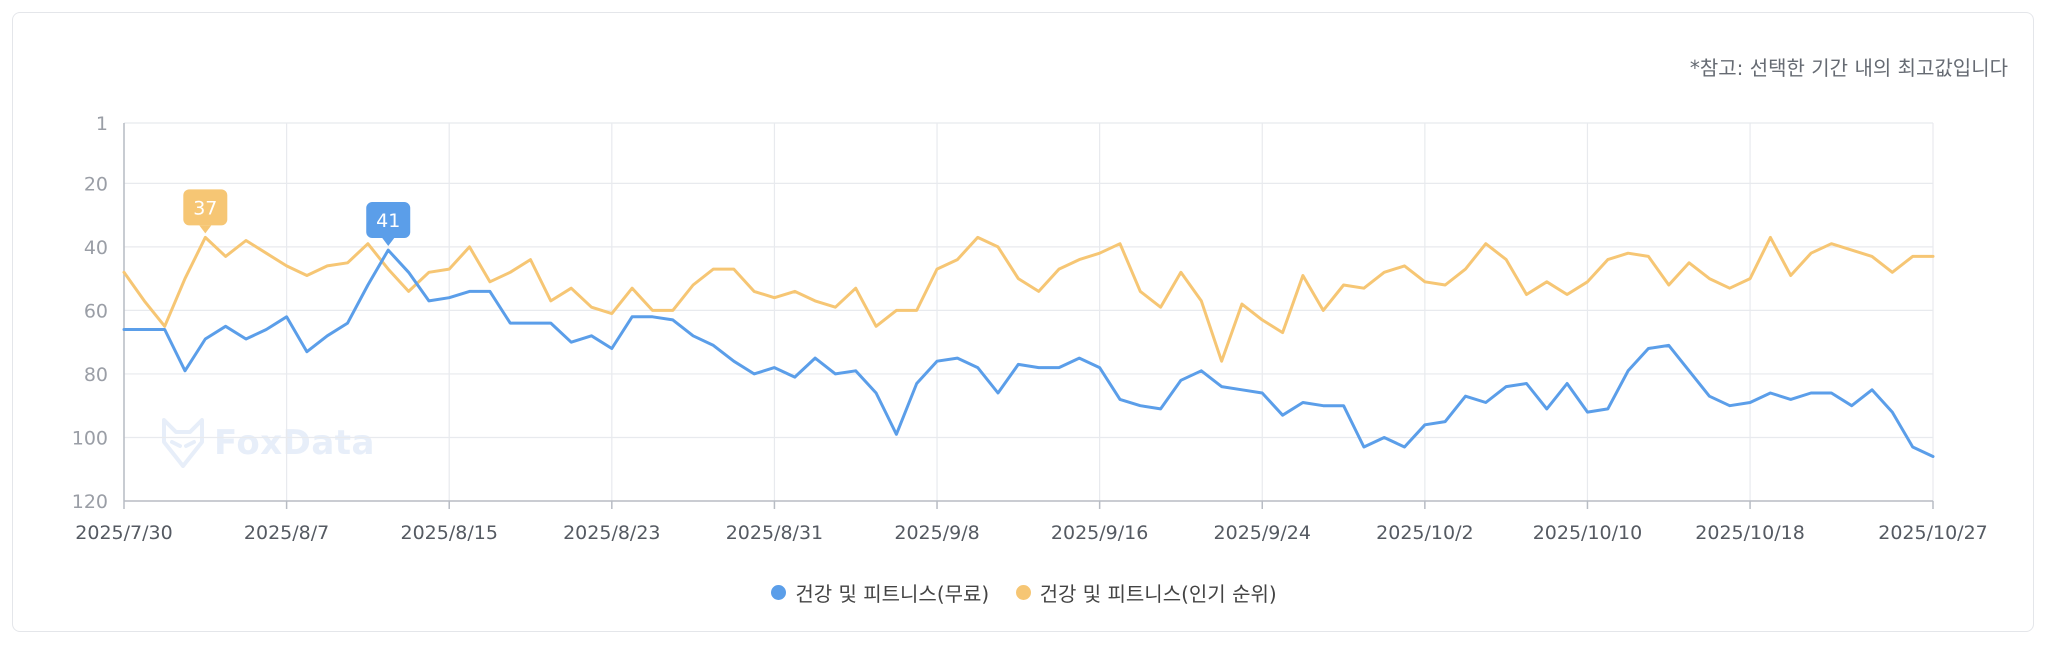 The width and height of the screenshot is (2048, 646). What do you see at coordinates (779, 592) in the screenshot?
I see `legend-dot-free` at bounding box center [779, 592].